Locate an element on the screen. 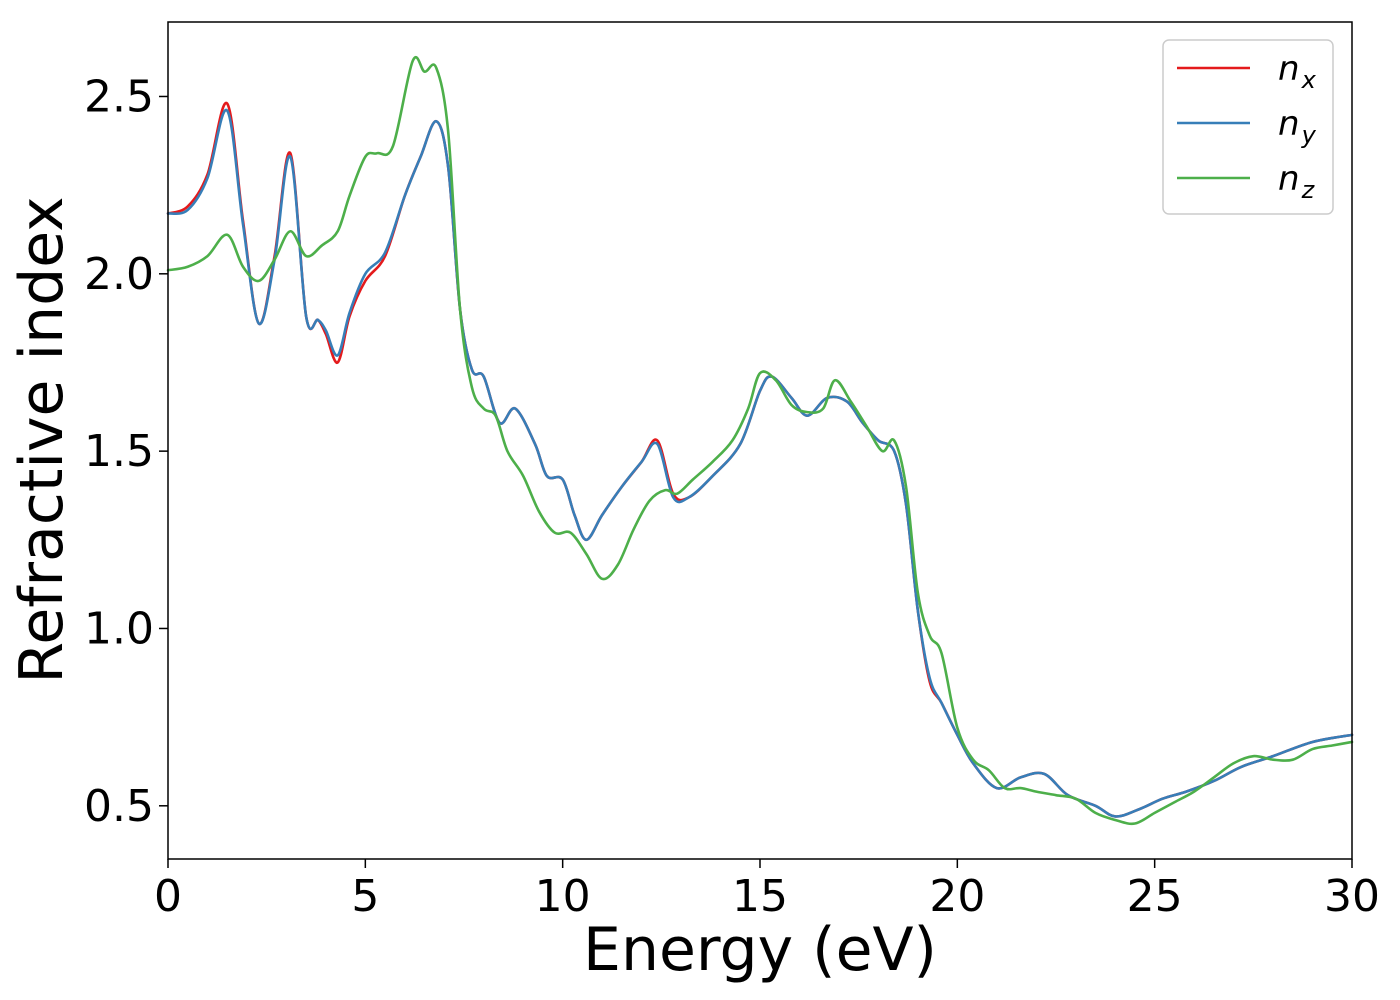 The image size is (1400, 1000). x-axis-ticks: 0 5 10 15 20 25 30 is located at coordinates (767, 890).